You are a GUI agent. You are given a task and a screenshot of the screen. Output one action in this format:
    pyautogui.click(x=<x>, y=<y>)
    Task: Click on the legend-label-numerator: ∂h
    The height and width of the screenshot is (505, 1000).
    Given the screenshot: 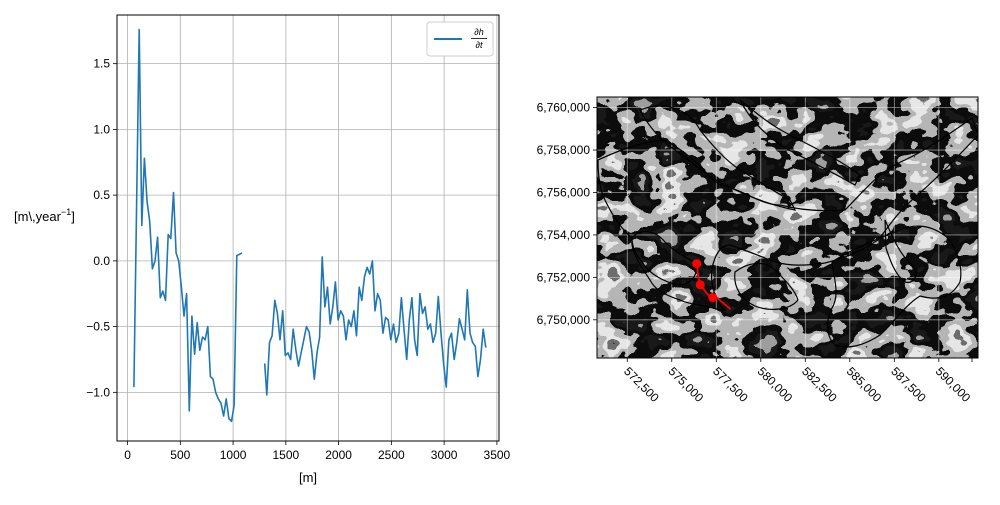 What is the action you would take?
    pyautogui.click(x=478, y=32)
    